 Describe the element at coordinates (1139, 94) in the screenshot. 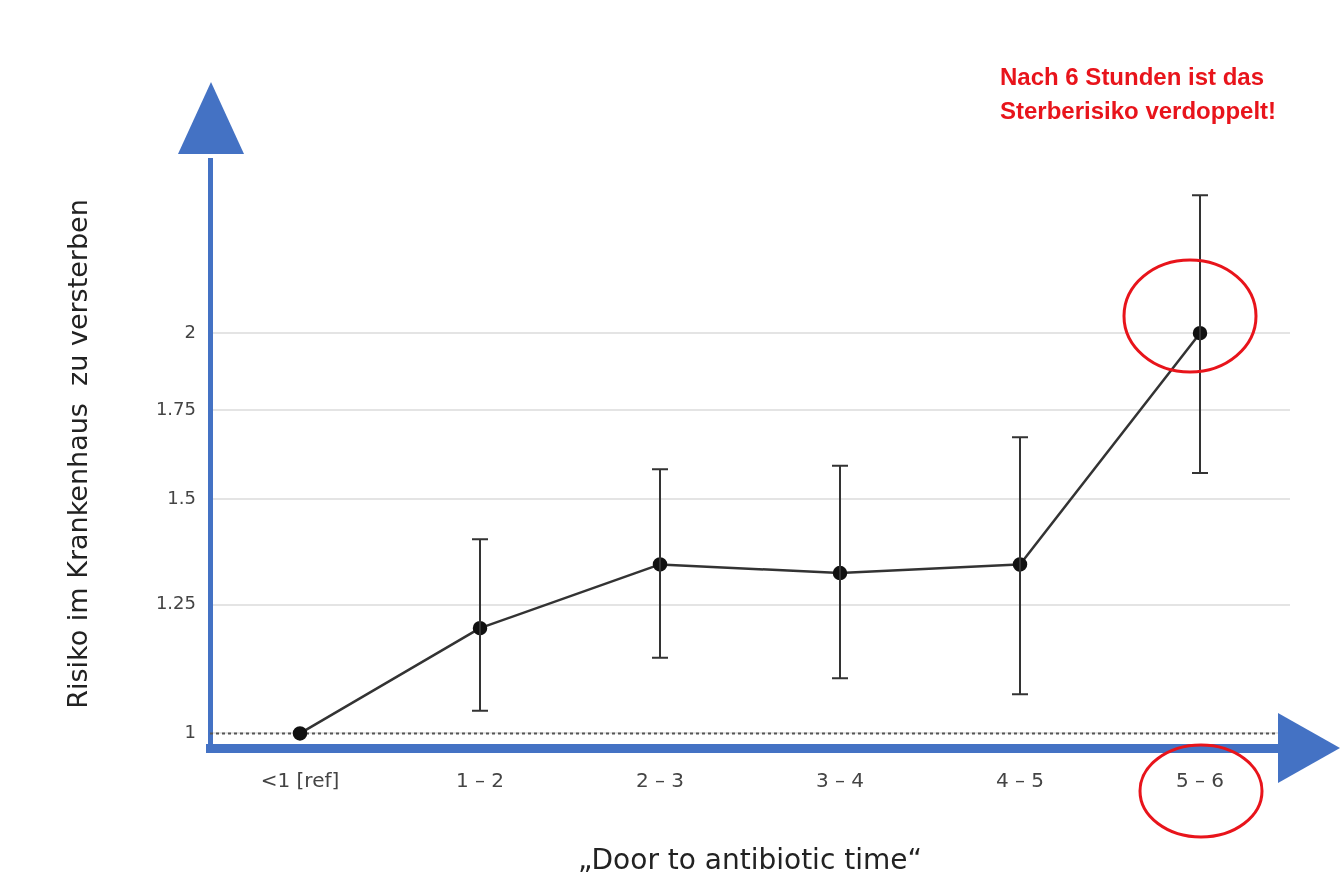

I see `text: Nach 6 Stunden ist das Sterberisiko verdoppelt!` at that location.